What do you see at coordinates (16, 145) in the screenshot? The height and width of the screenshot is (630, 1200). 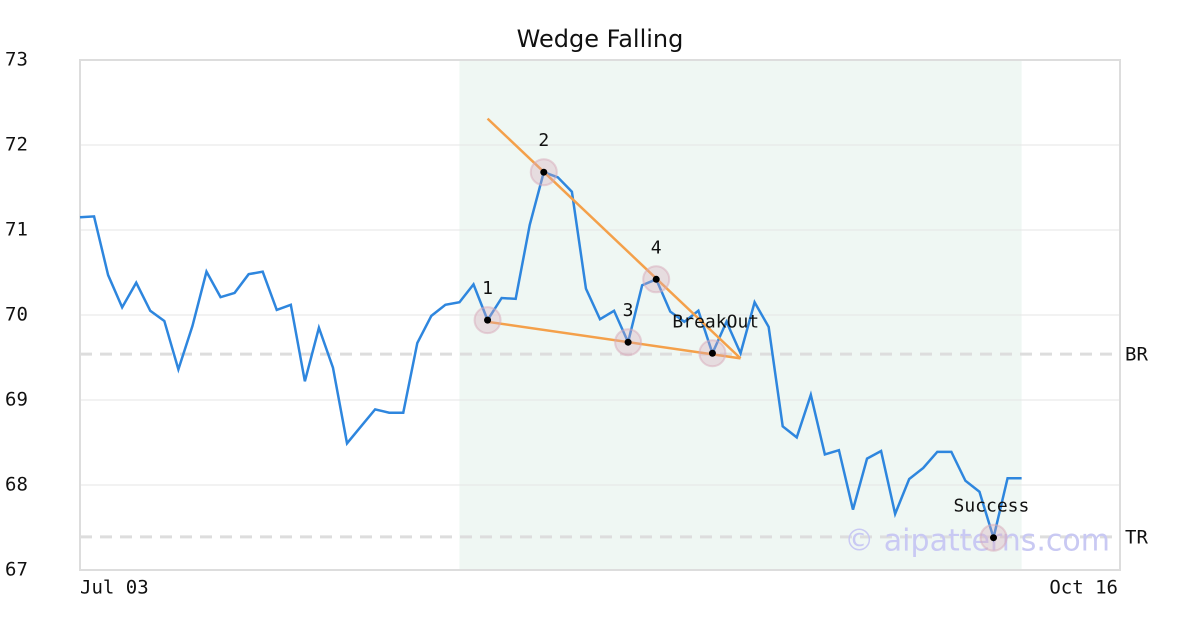 I see `y-tick-label: 72` at bounding box center [16, 145].